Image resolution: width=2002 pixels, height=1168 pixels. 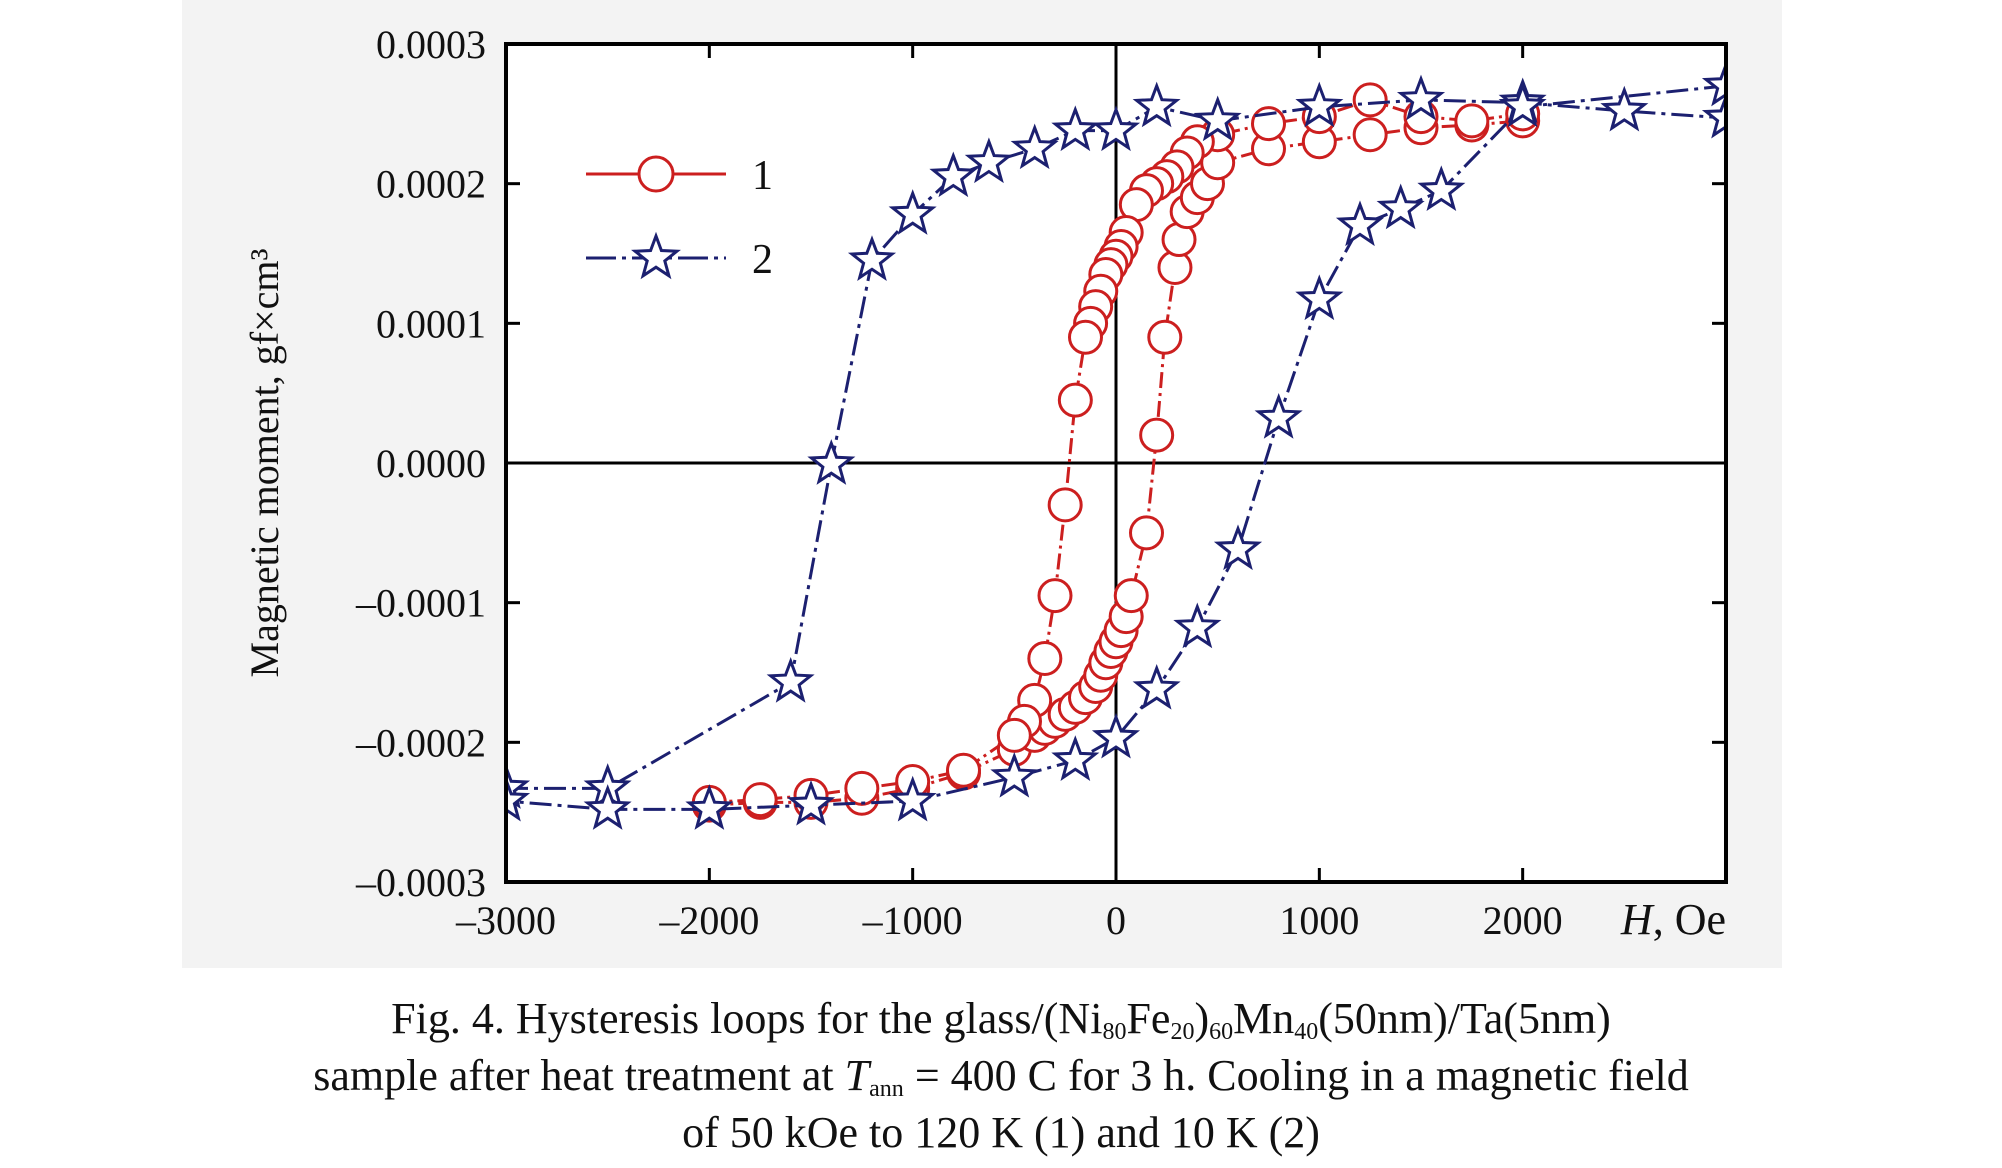 What do you see at coordinates (1116, 920) in the screenshot?
I see `x-tick-label: 0` at bounding box center [1116, 920].